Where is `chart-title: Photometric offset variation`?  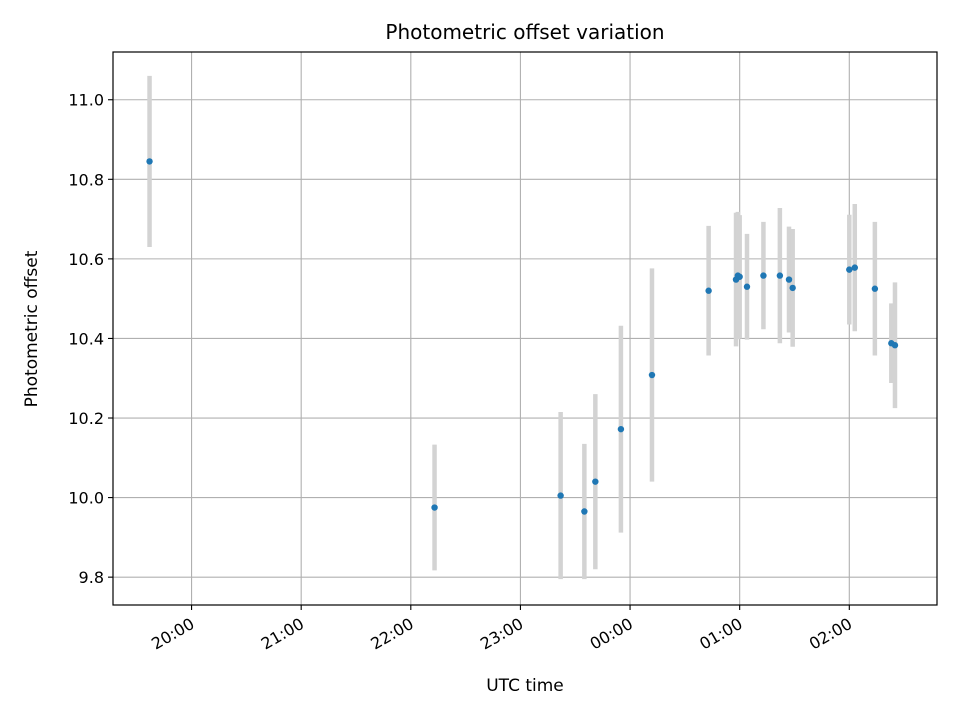
chart-title: Photometric offset variation is located at coordinates (524, 32).